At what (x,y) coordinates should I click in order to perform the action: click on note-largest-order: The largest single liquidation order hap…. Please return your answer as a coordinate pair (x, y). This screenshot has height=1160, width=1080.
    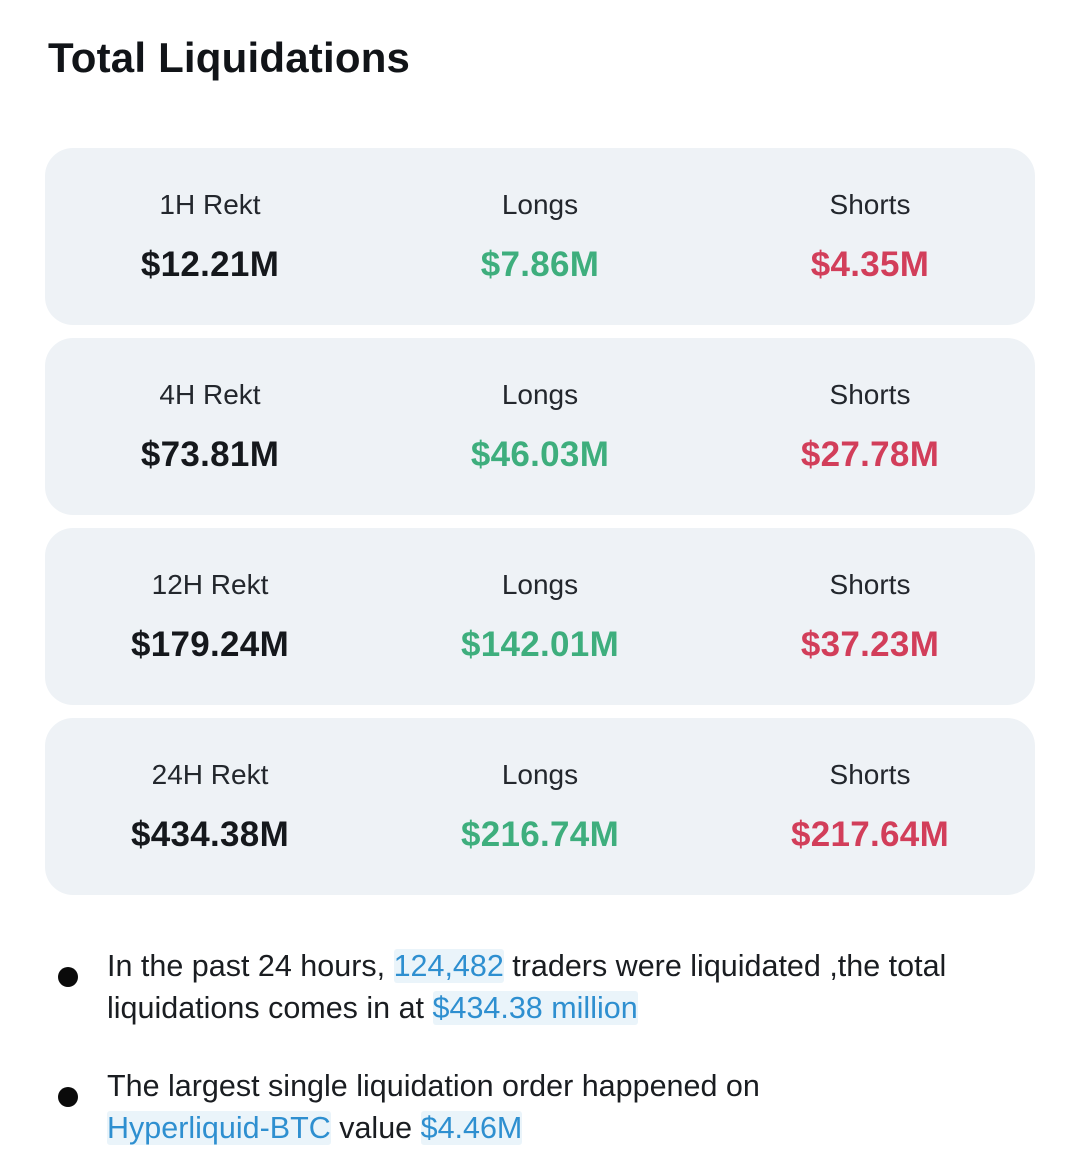
    Looking at the image, I should click on (540, 1107).